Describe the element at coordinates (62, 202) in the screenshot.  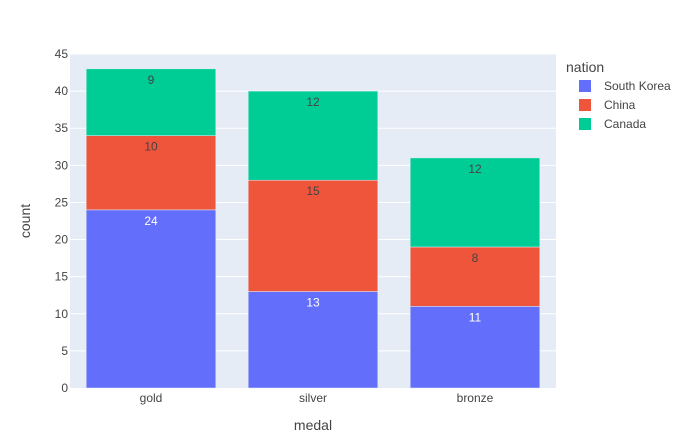
I see `y-tick-label: 25` at that location.